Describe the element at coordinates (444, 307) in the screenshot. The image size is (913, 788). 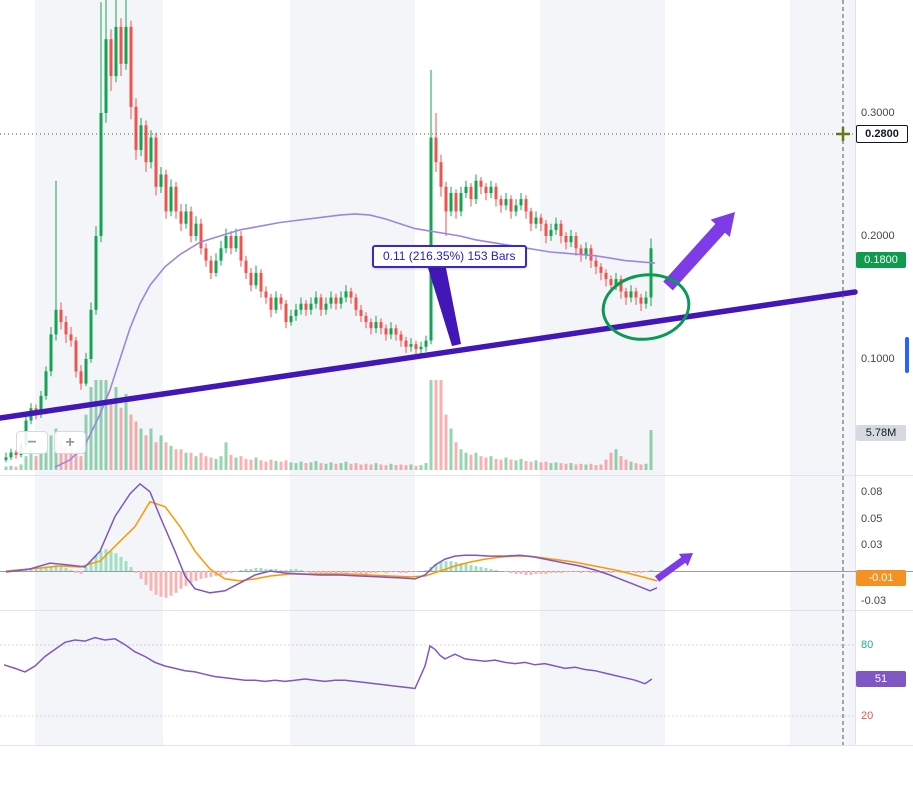
I see `measure-drawing` at that location.